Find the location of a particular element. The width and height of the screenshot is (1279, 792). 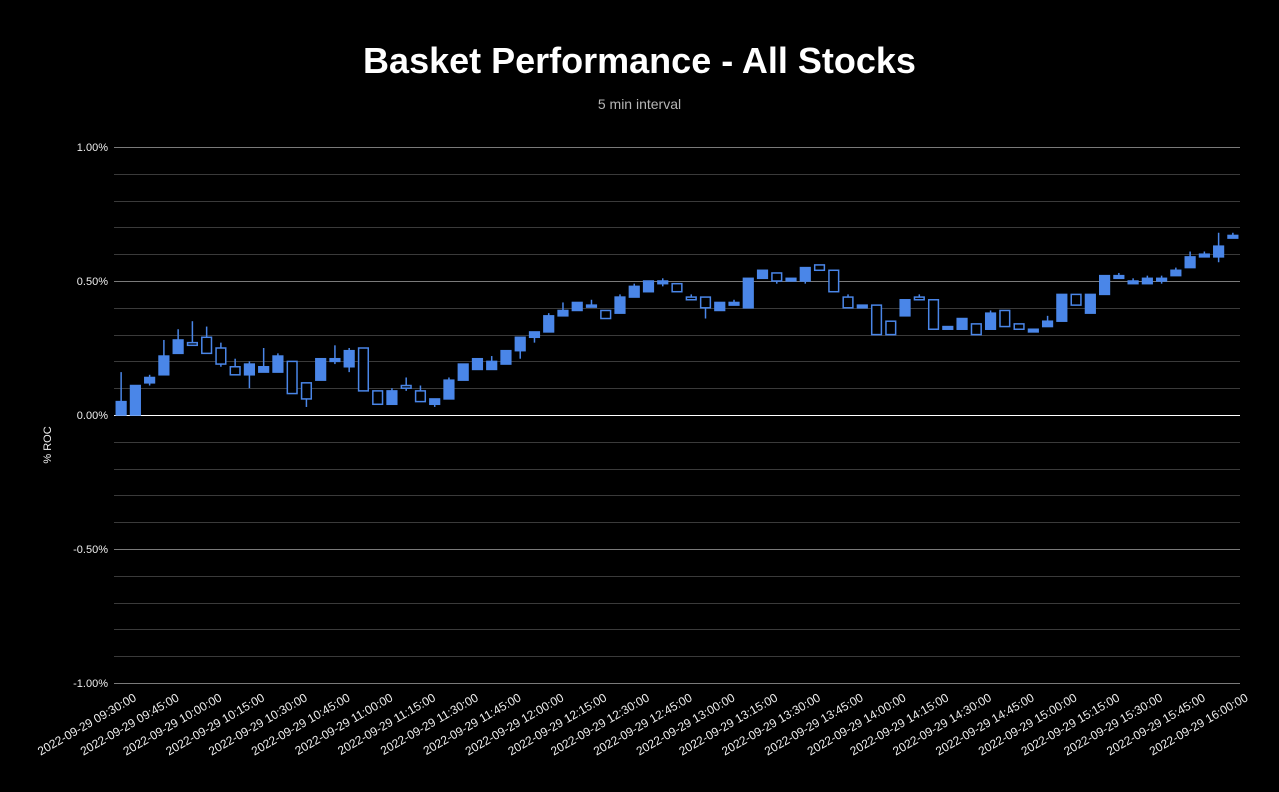

chart-title: Basket Performance - All Stocks is located at coordinates (639, 60).